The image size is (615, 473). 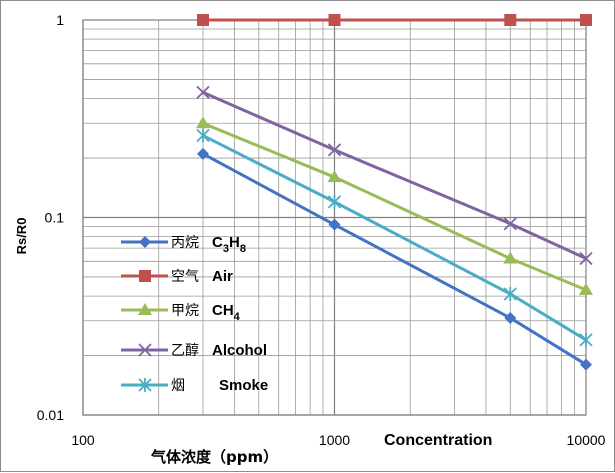 I want to click on legend-item-air: 空气 Air, so click(x=177, y=276).